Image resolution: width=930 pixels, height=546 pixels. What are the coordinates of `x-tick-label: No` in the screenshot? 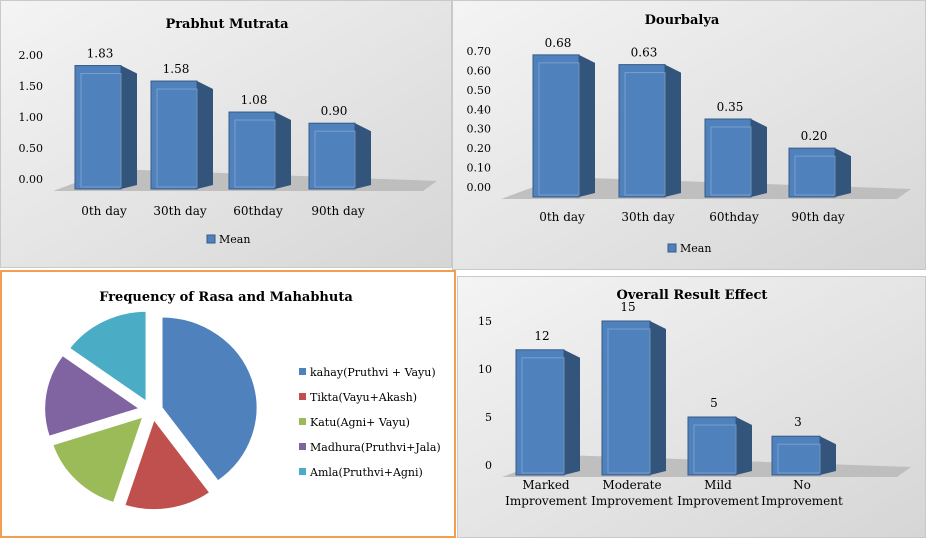 It's located at (802, 485).